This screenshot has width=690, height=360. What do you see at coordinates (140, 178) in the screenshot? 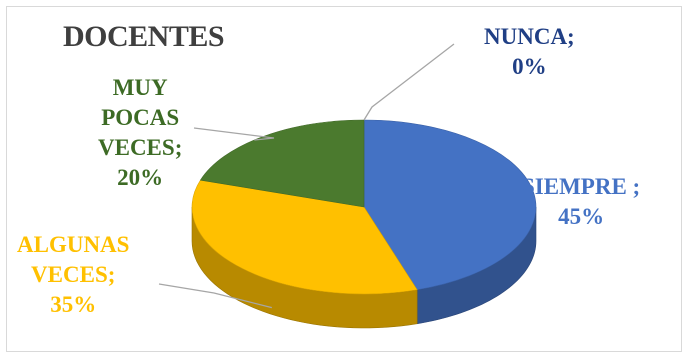
I see `slice-value: 20%` at bounding box center [140, 178].